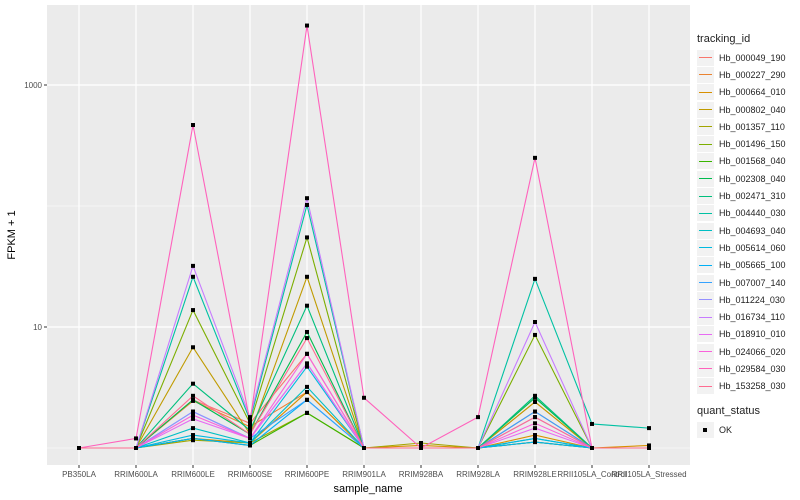 The image size is (800, 500). What do you see at coordinates (752, 317) in the screenshot?
I see `legend-label: Hb_016734_110` at bounding box center [752, 317].